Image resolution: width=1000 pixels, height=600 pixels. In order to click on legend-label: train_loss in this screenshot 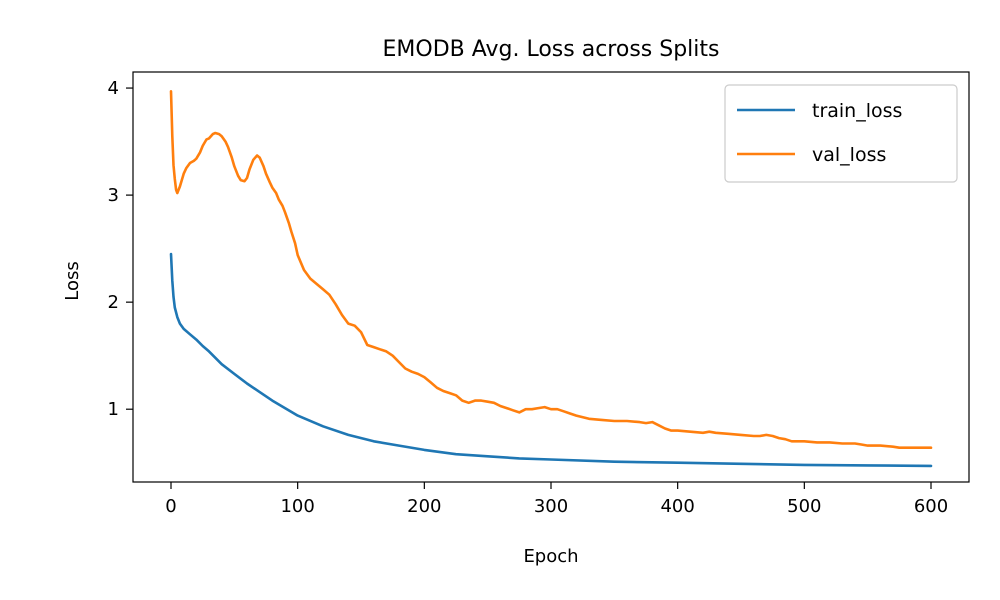, I will do `click(857, 111)`.